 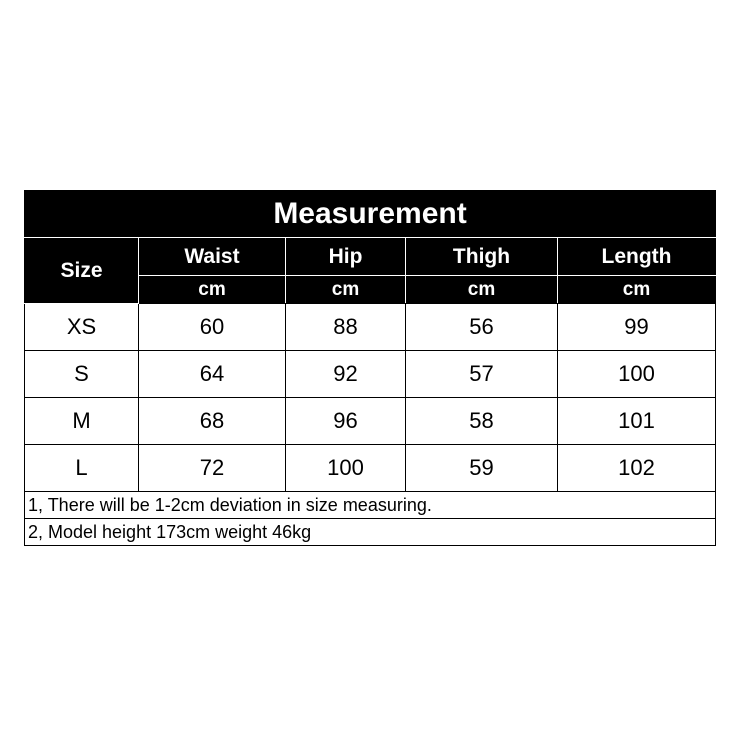 I want to click on cell-hip: 88, so click(x=345, y=327).